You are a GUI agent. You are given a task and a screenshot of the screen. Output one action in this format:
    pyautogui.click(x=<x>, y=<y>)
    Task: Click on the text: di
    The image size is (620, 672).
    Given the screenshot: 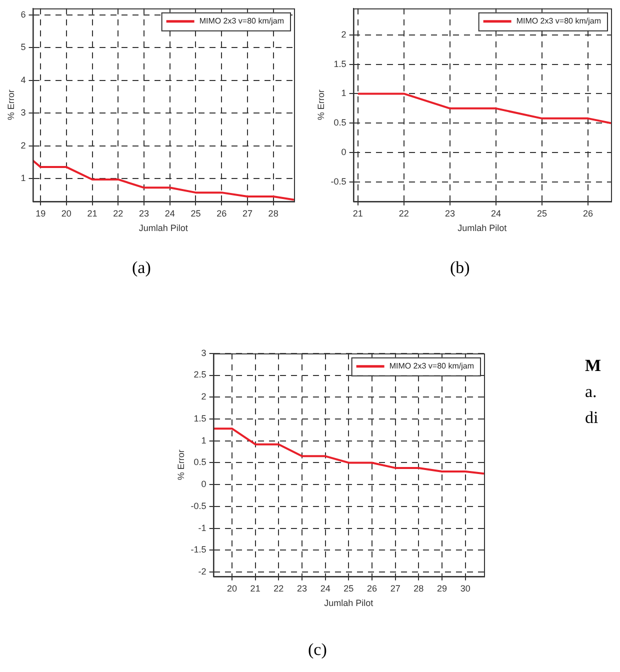 What is the action you would take?
    pyautogui.click(x=591, y=418)
    